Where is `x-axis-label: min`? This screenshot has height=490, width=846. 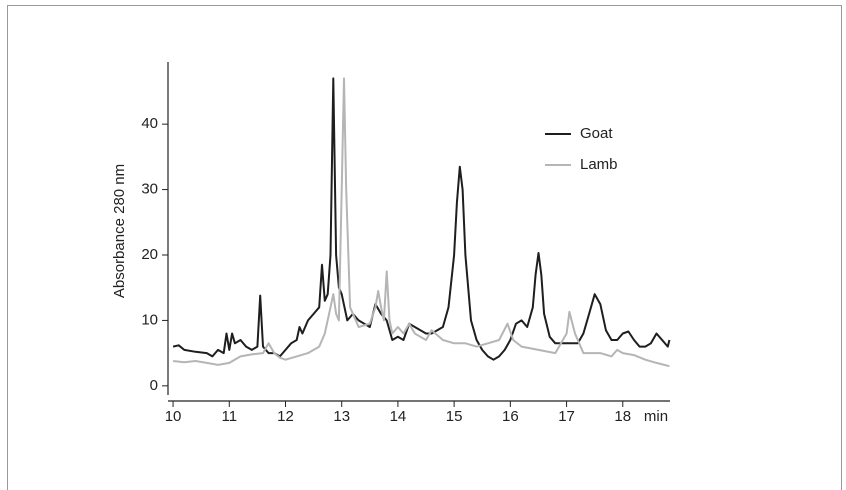
x-axis-label: min is located at coordinates (656, 416).